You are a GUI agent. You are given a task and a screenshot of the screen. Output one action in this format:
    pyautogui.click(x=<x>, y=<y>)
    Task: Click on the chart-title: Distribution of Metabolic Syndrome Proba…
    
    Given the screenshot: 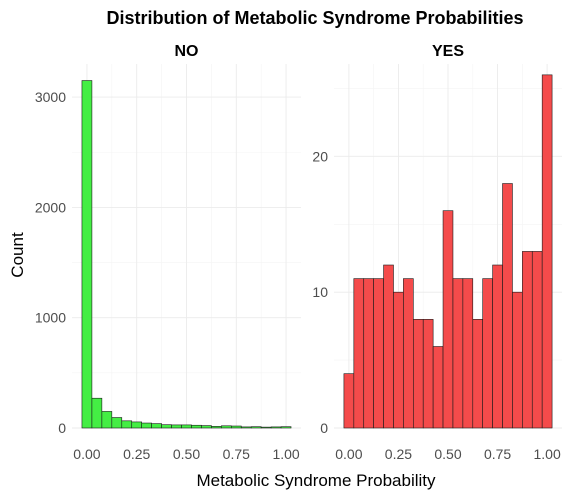 What is the action you would take?
    pyautogui.click(x=314, y=18)
    